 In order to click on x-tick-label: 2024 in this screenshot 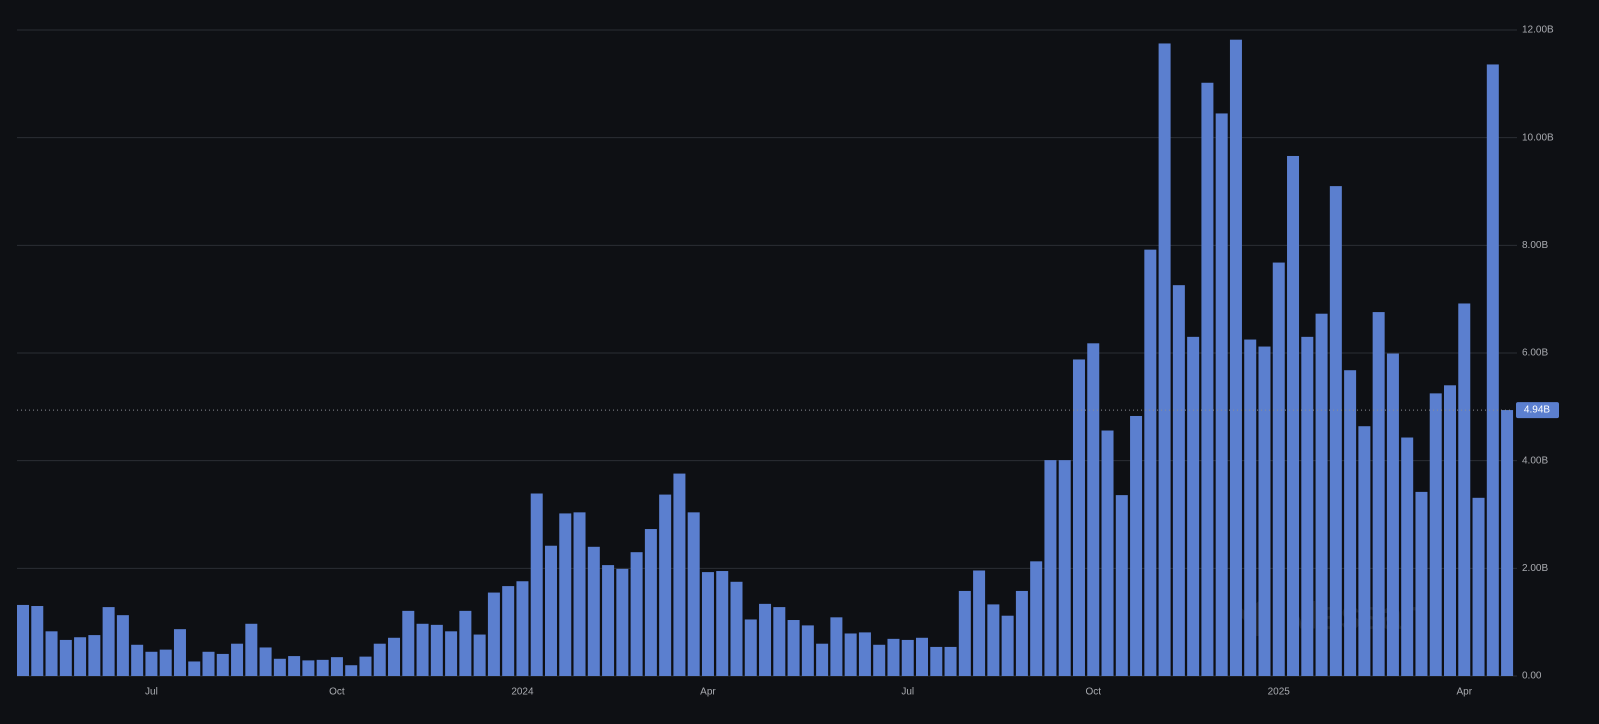, I will do `click(522, 692)`.